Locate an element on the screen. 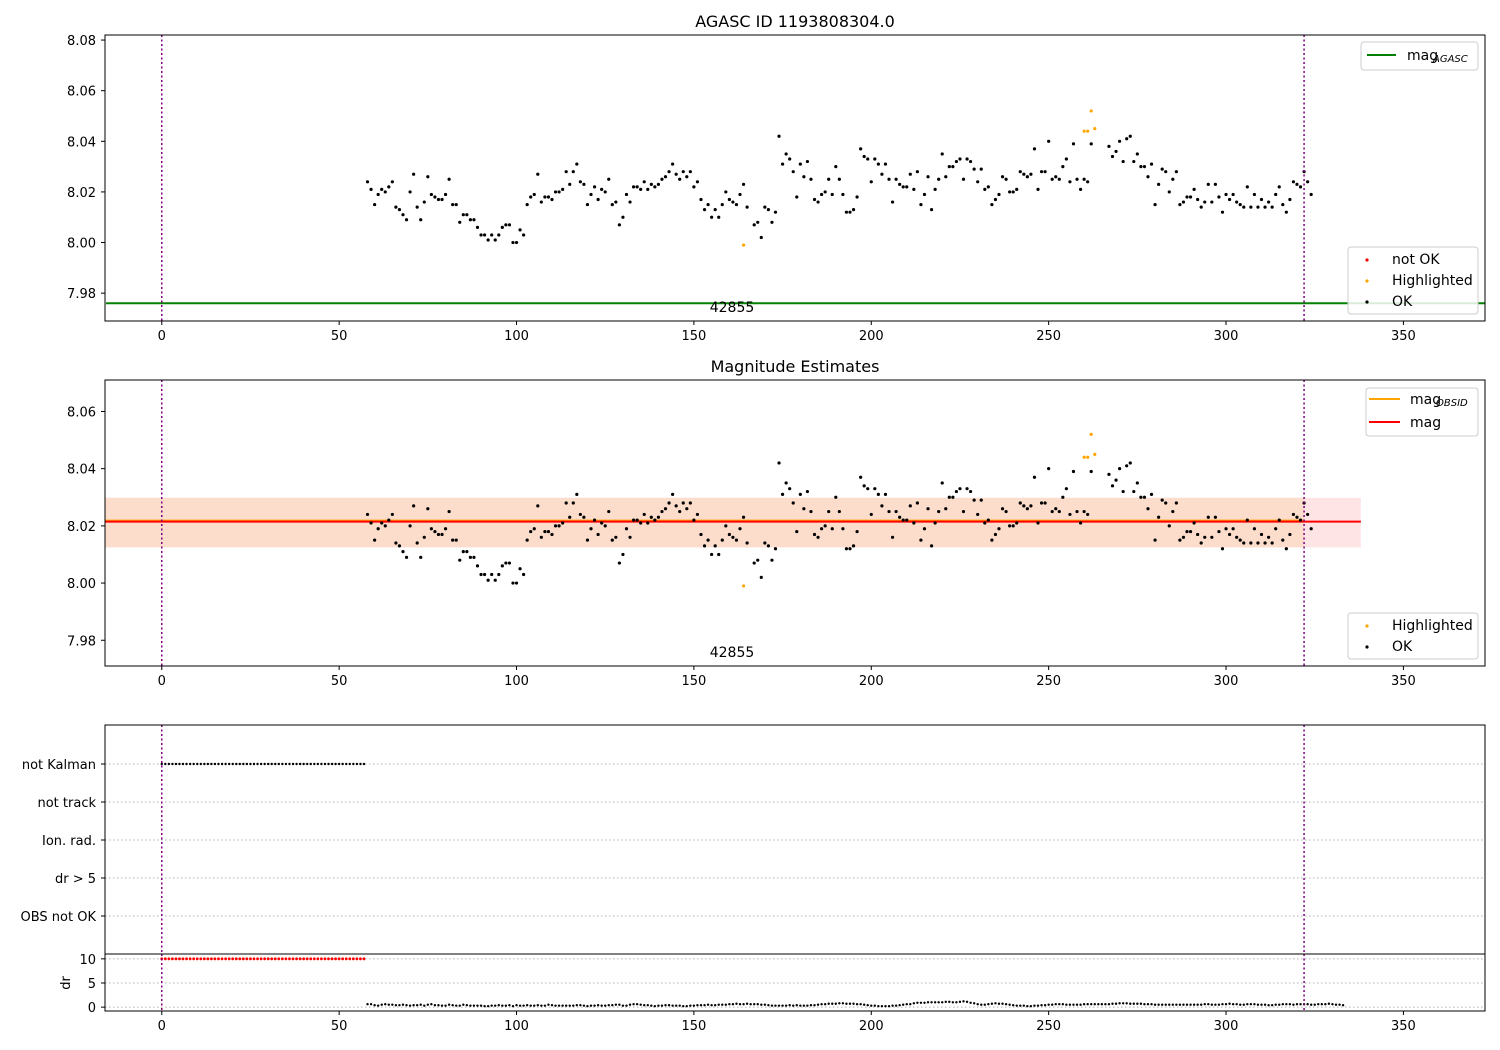 This screenshot has height=1050, width=1500. agasc-y-ticks: 7.98 8.00 8.02 8.04 8.06 8.08 is located at coordinates (86, 168).